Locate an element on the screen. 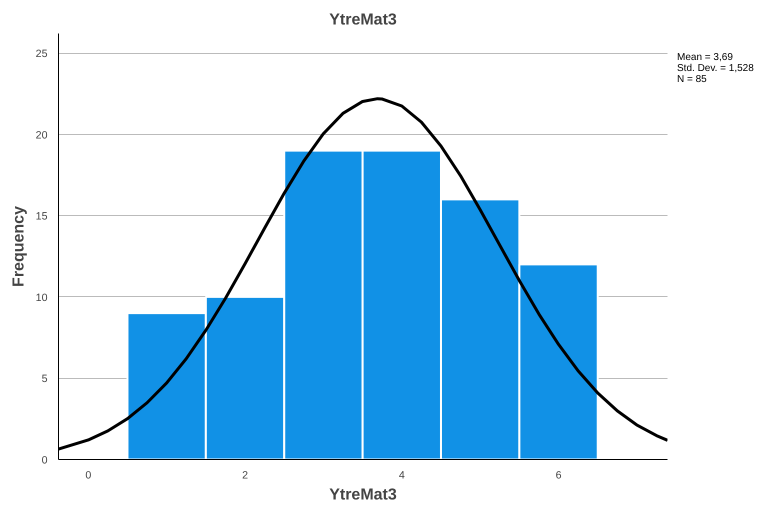 The image size is (765, 517). y-tick-label: 5 is located at coordinates (45, 379).